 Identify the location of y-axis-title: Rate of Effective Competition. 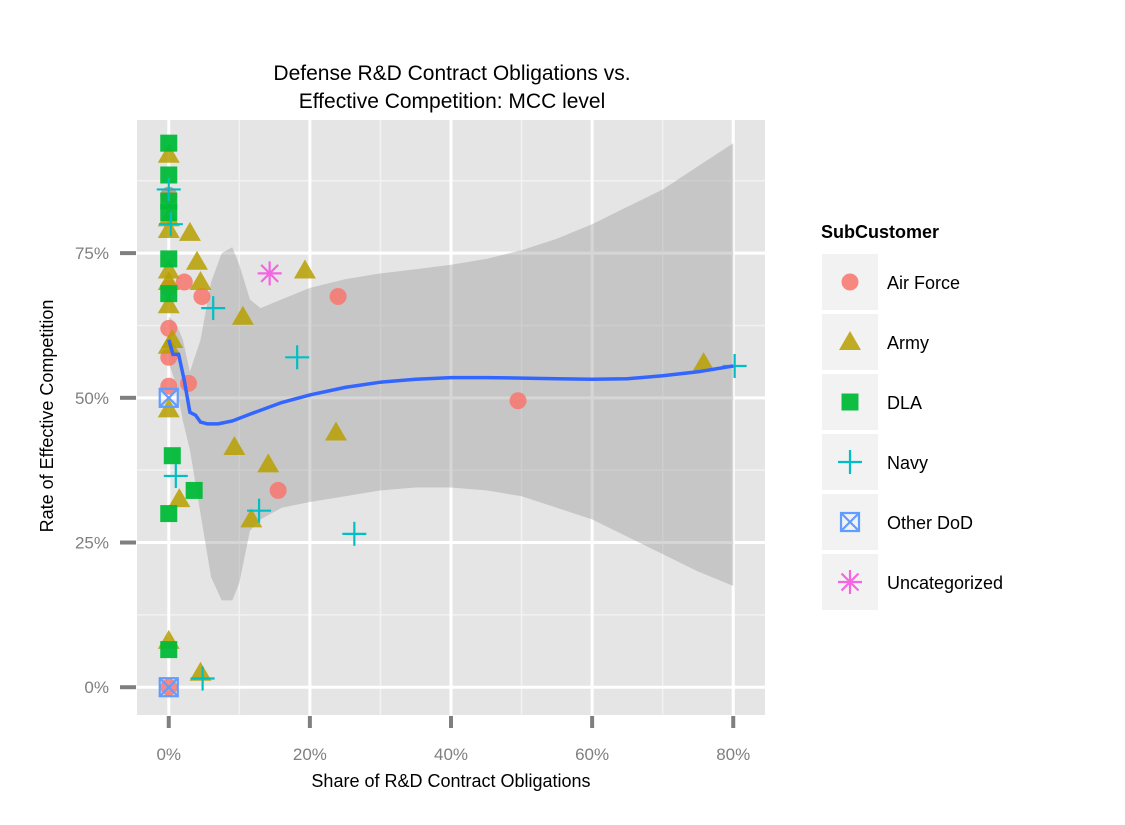
(47, 416).